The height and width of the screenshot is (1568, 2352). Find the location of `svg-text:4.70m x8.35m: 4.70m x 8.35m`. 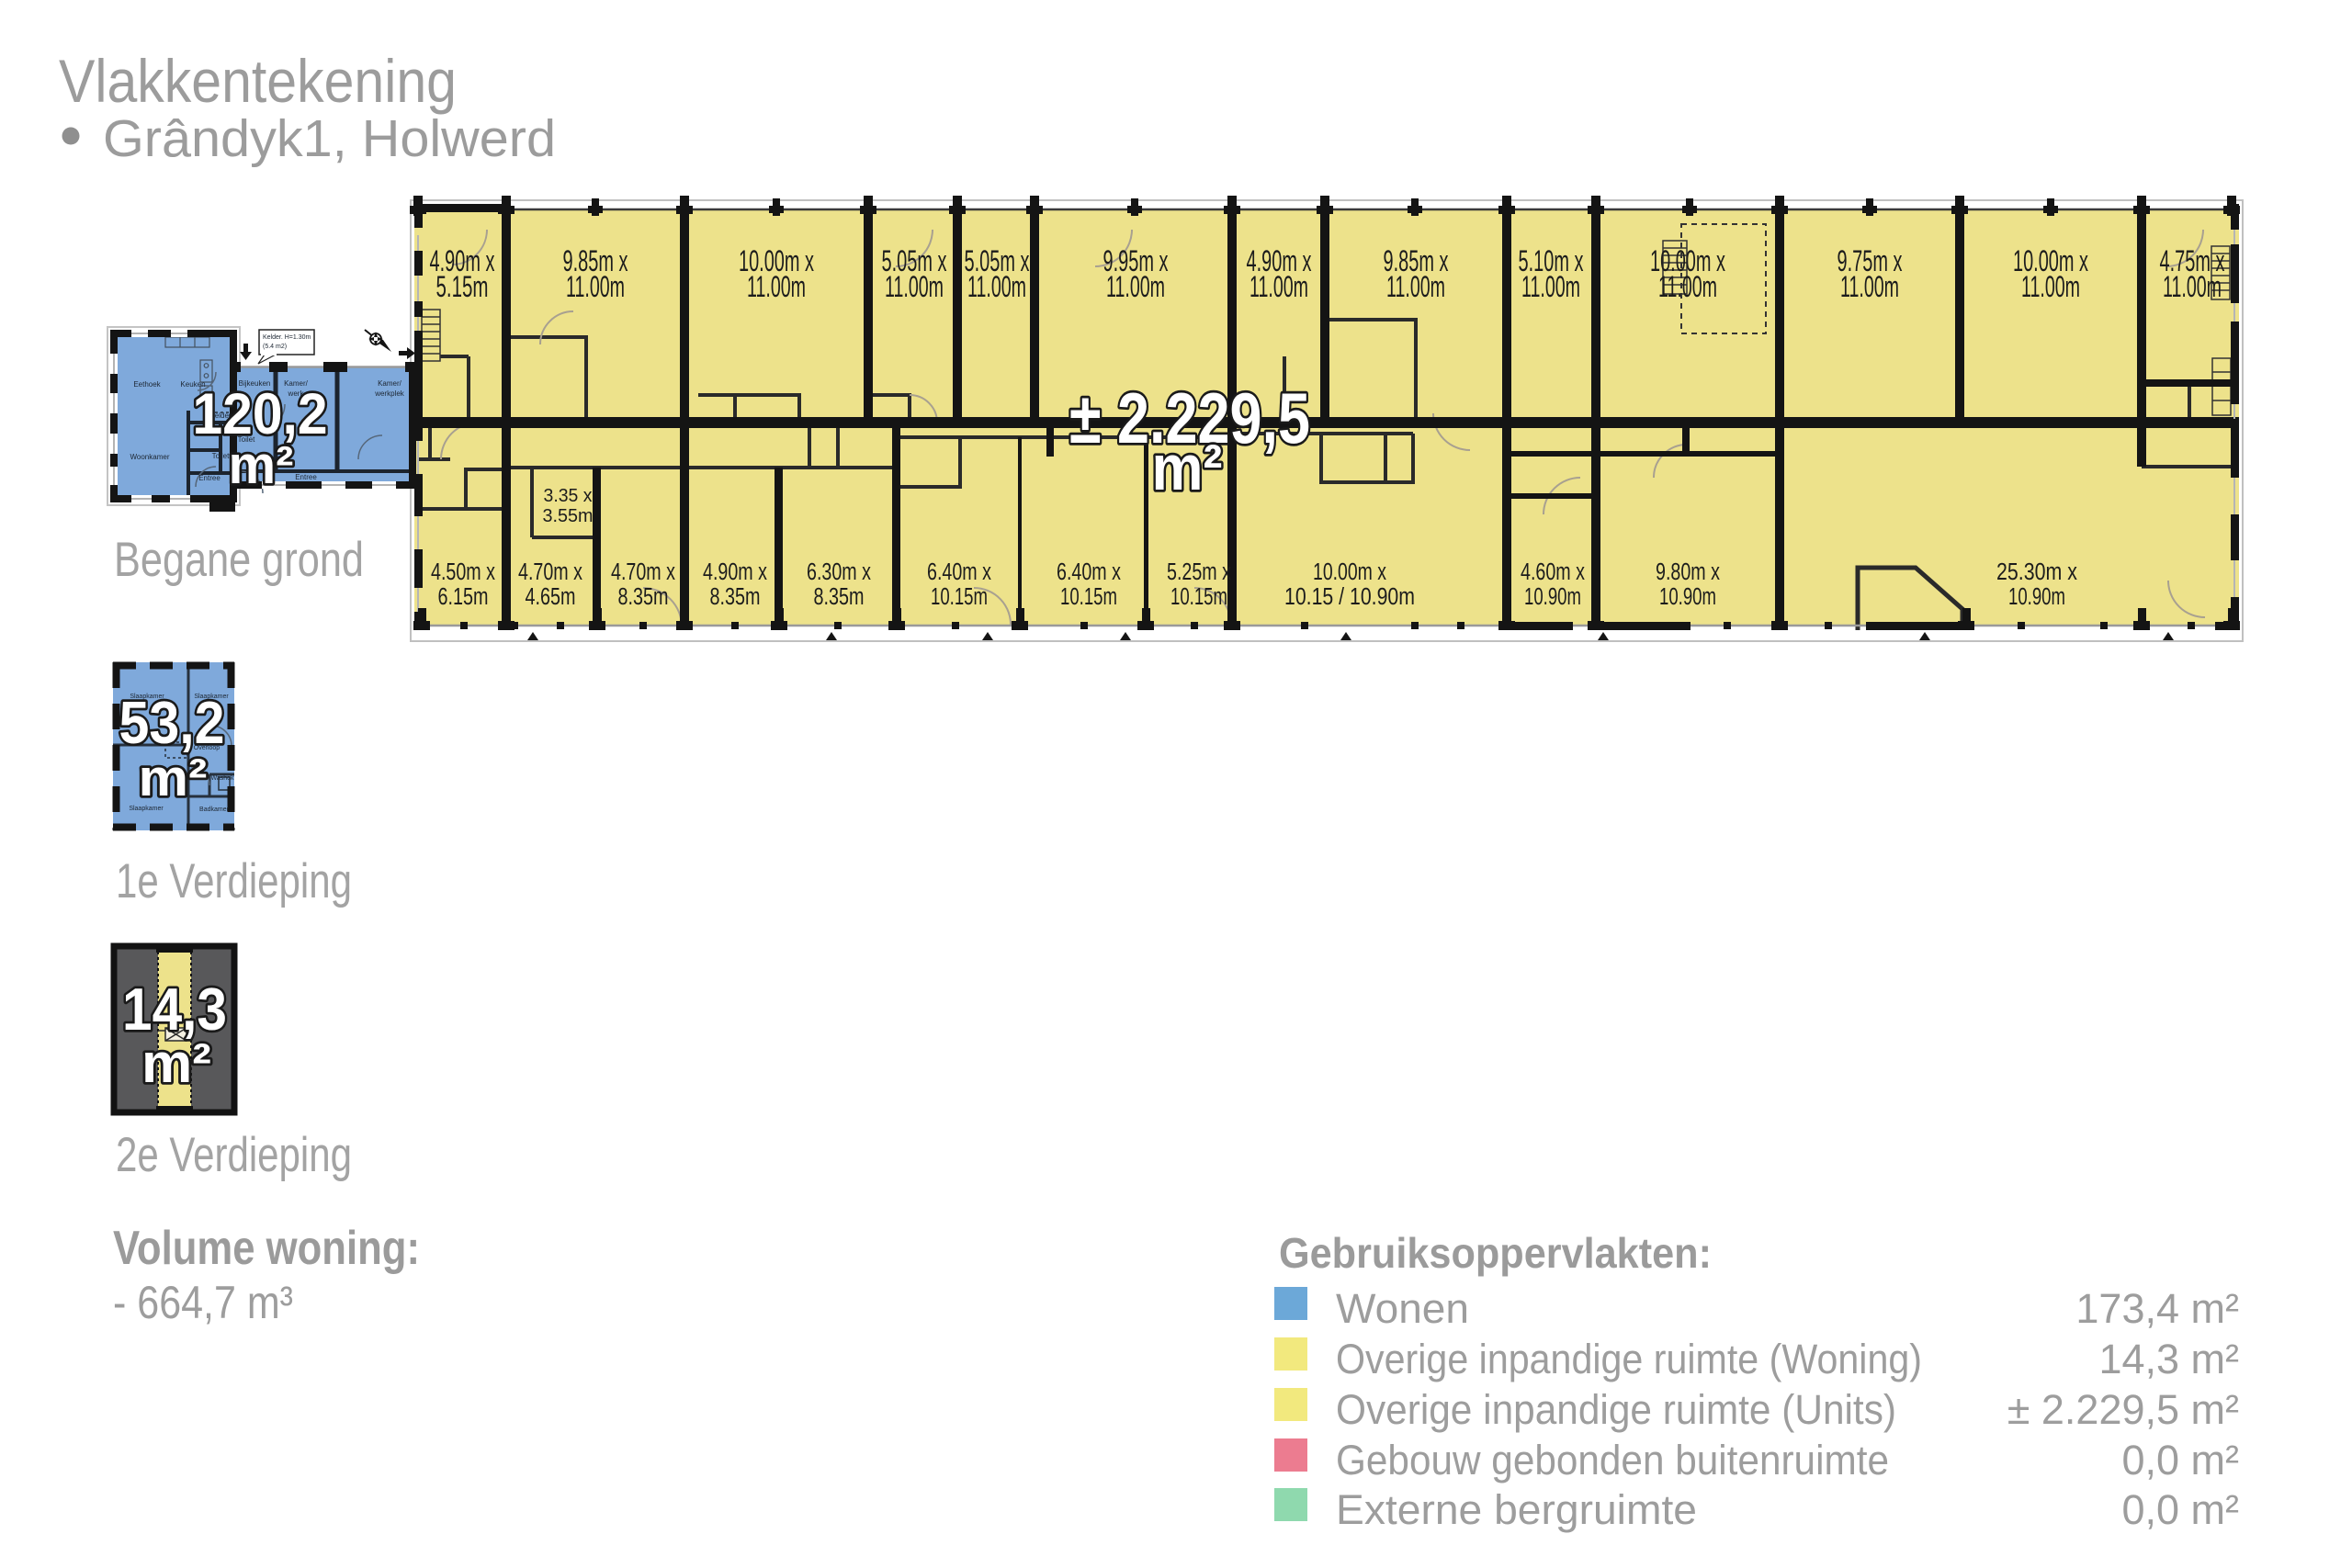

svg-text:4.70m x8.35m: 4.70m x 8.35m is located at coordinates (643, 585).